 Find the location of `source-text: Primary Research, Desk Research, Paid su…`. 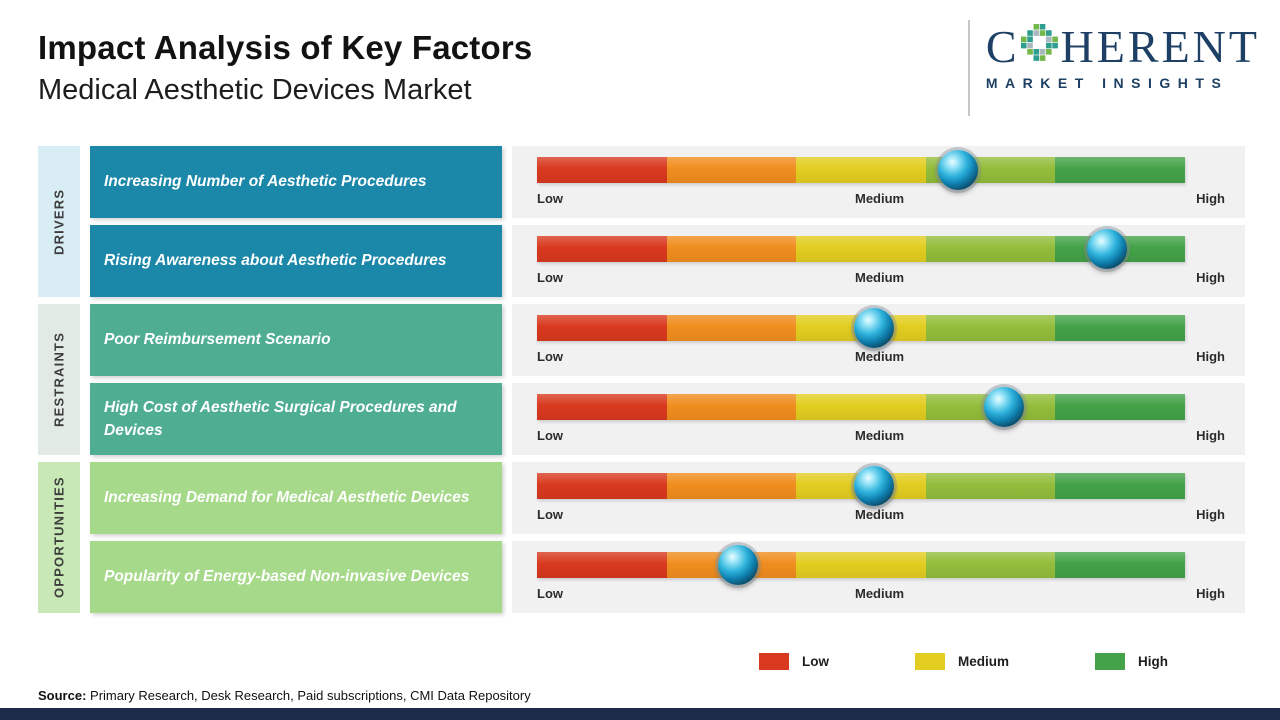

source-text: Primary Research, Desk Research, Paid su… is located at coordinates (308, 695).